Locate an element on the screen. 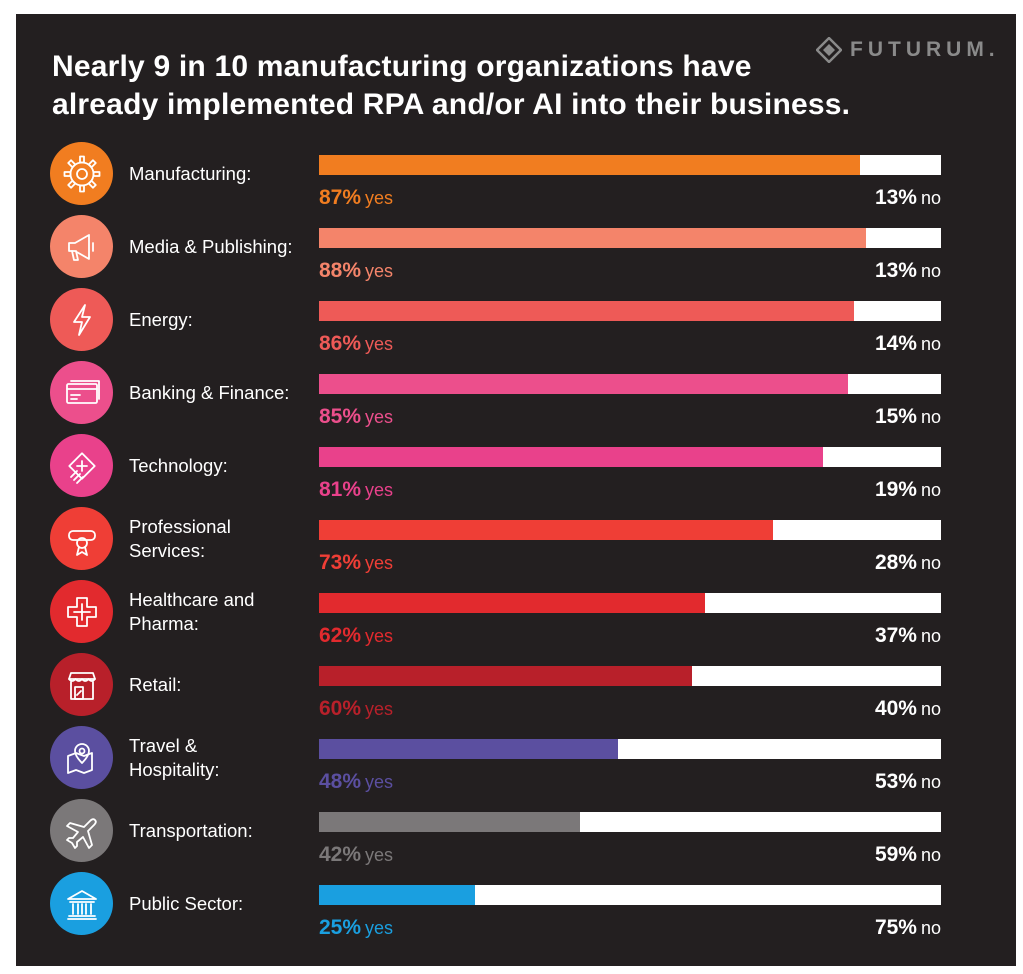  category-label: Energy: is located at coordinates (224, 319).